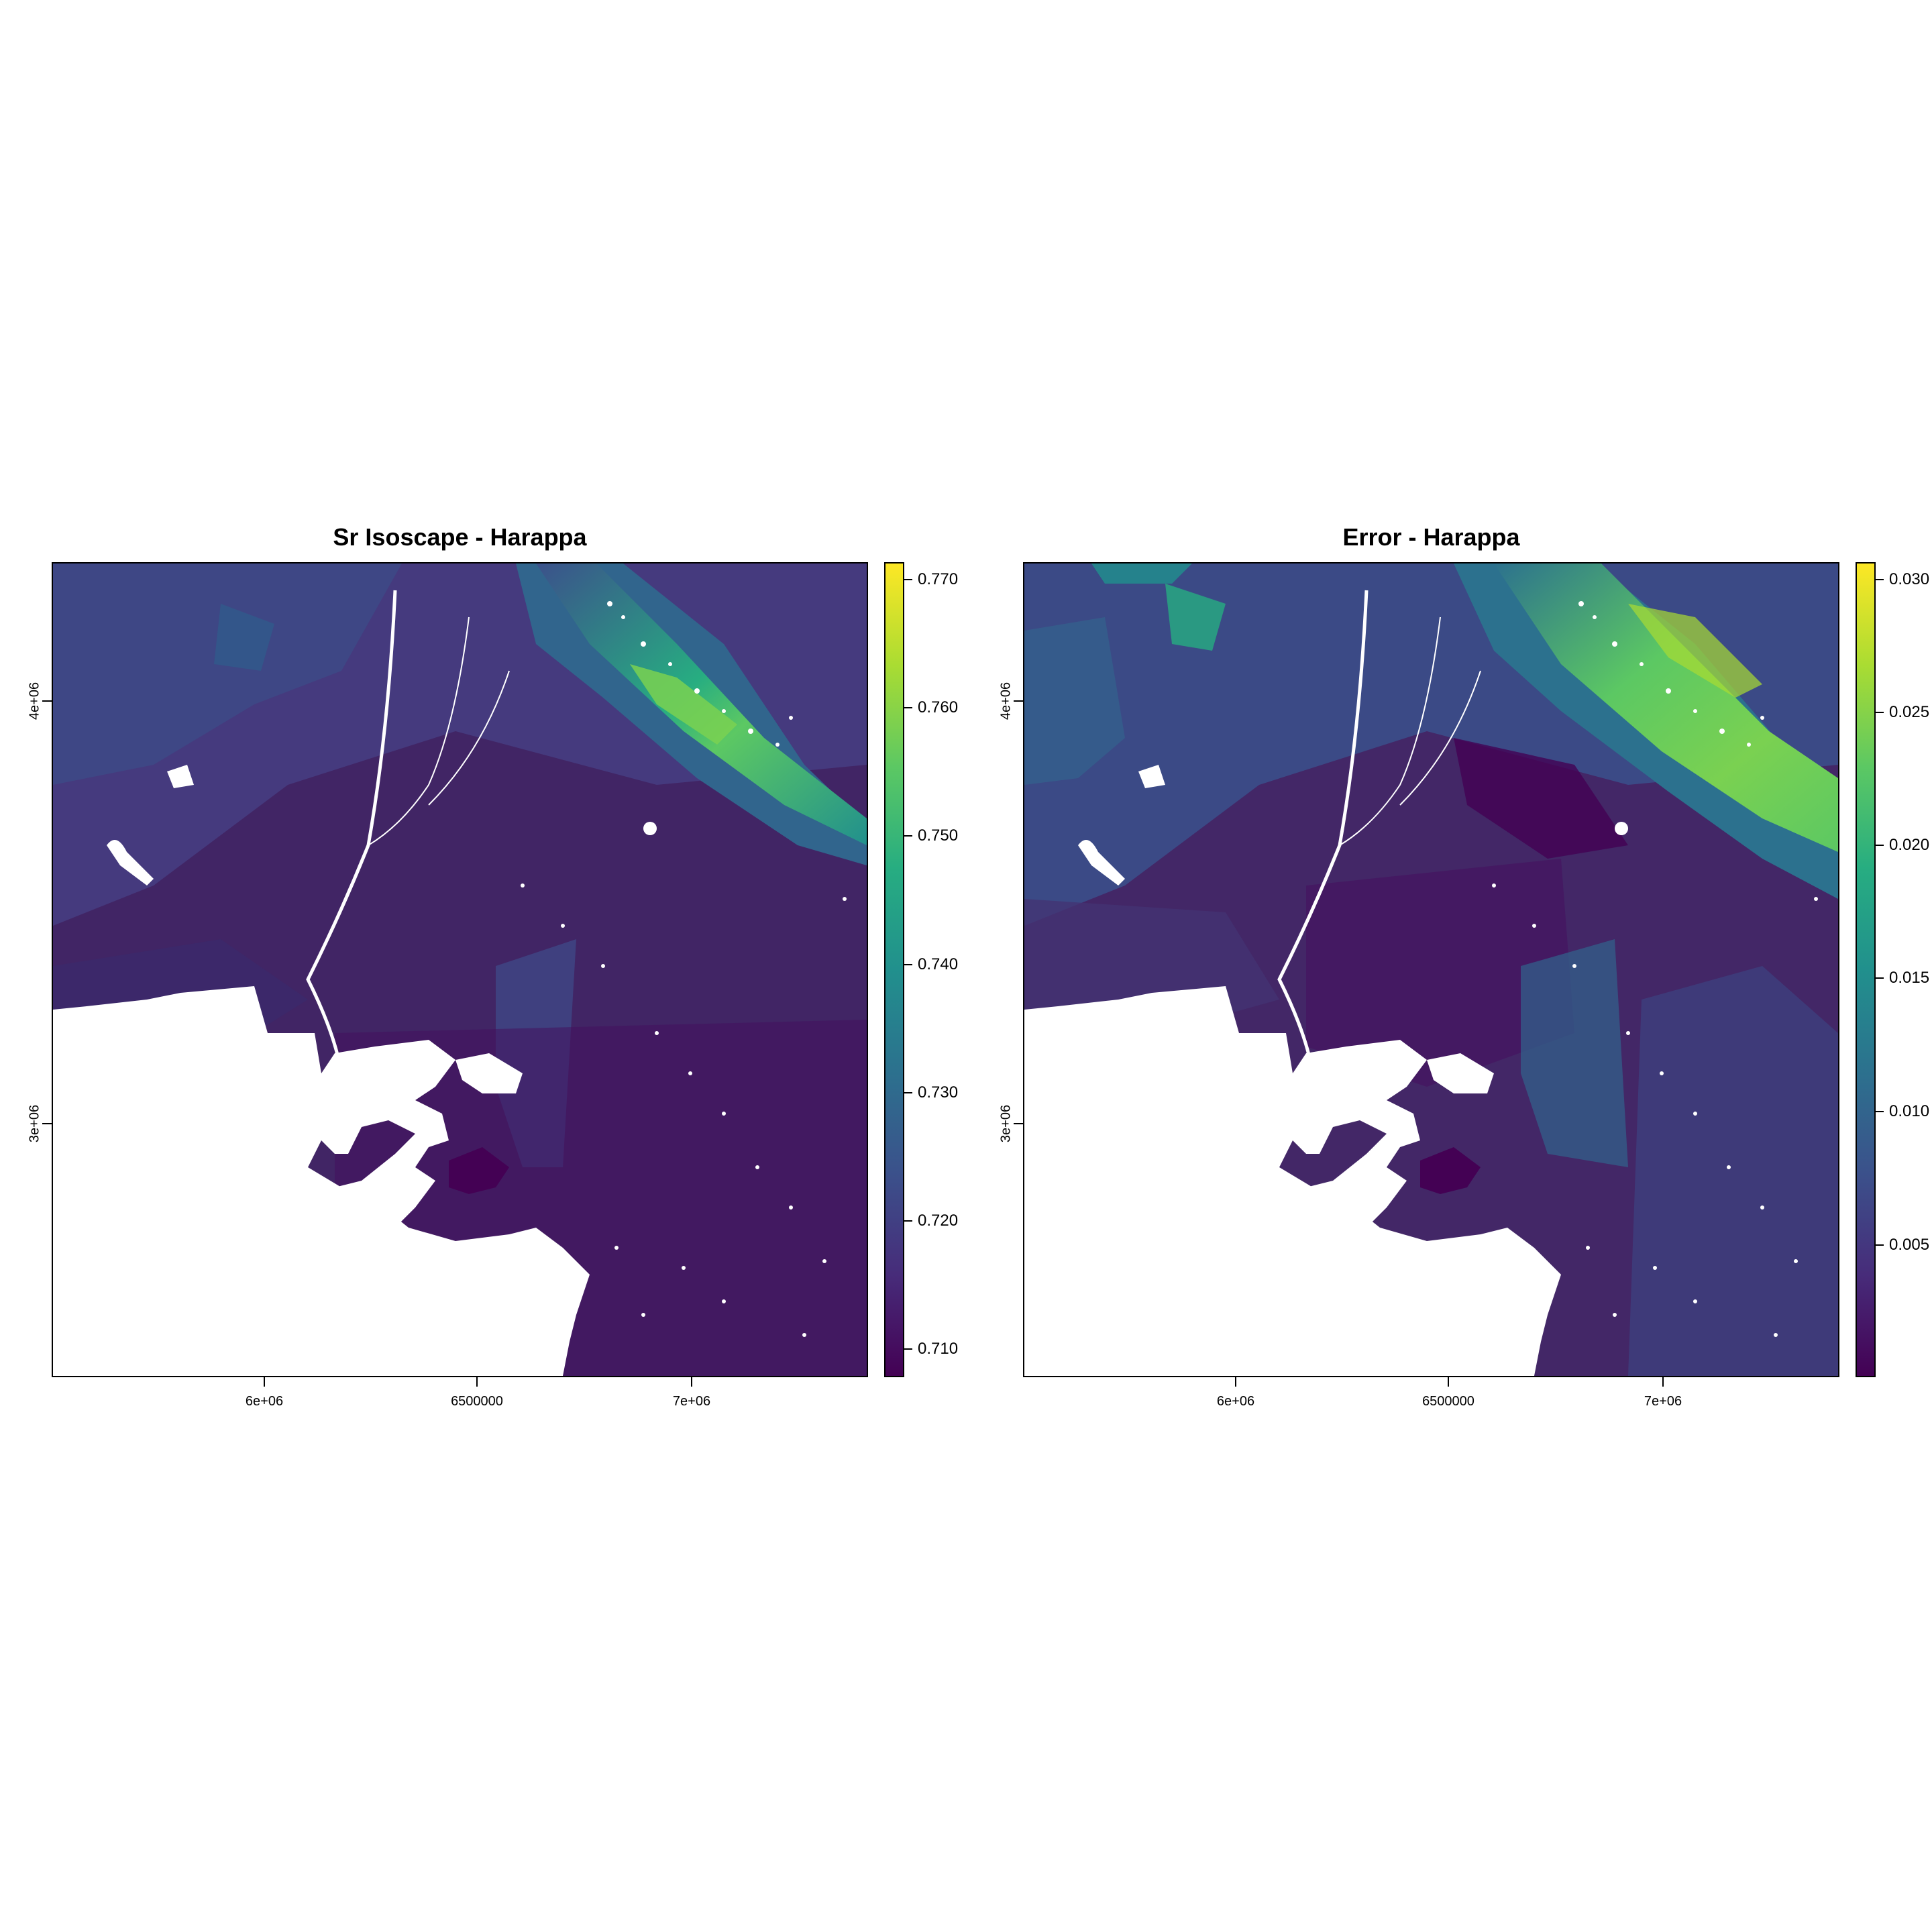  I want to click on map-title: Sr Isoscape - Harappa, so click(460, 537).